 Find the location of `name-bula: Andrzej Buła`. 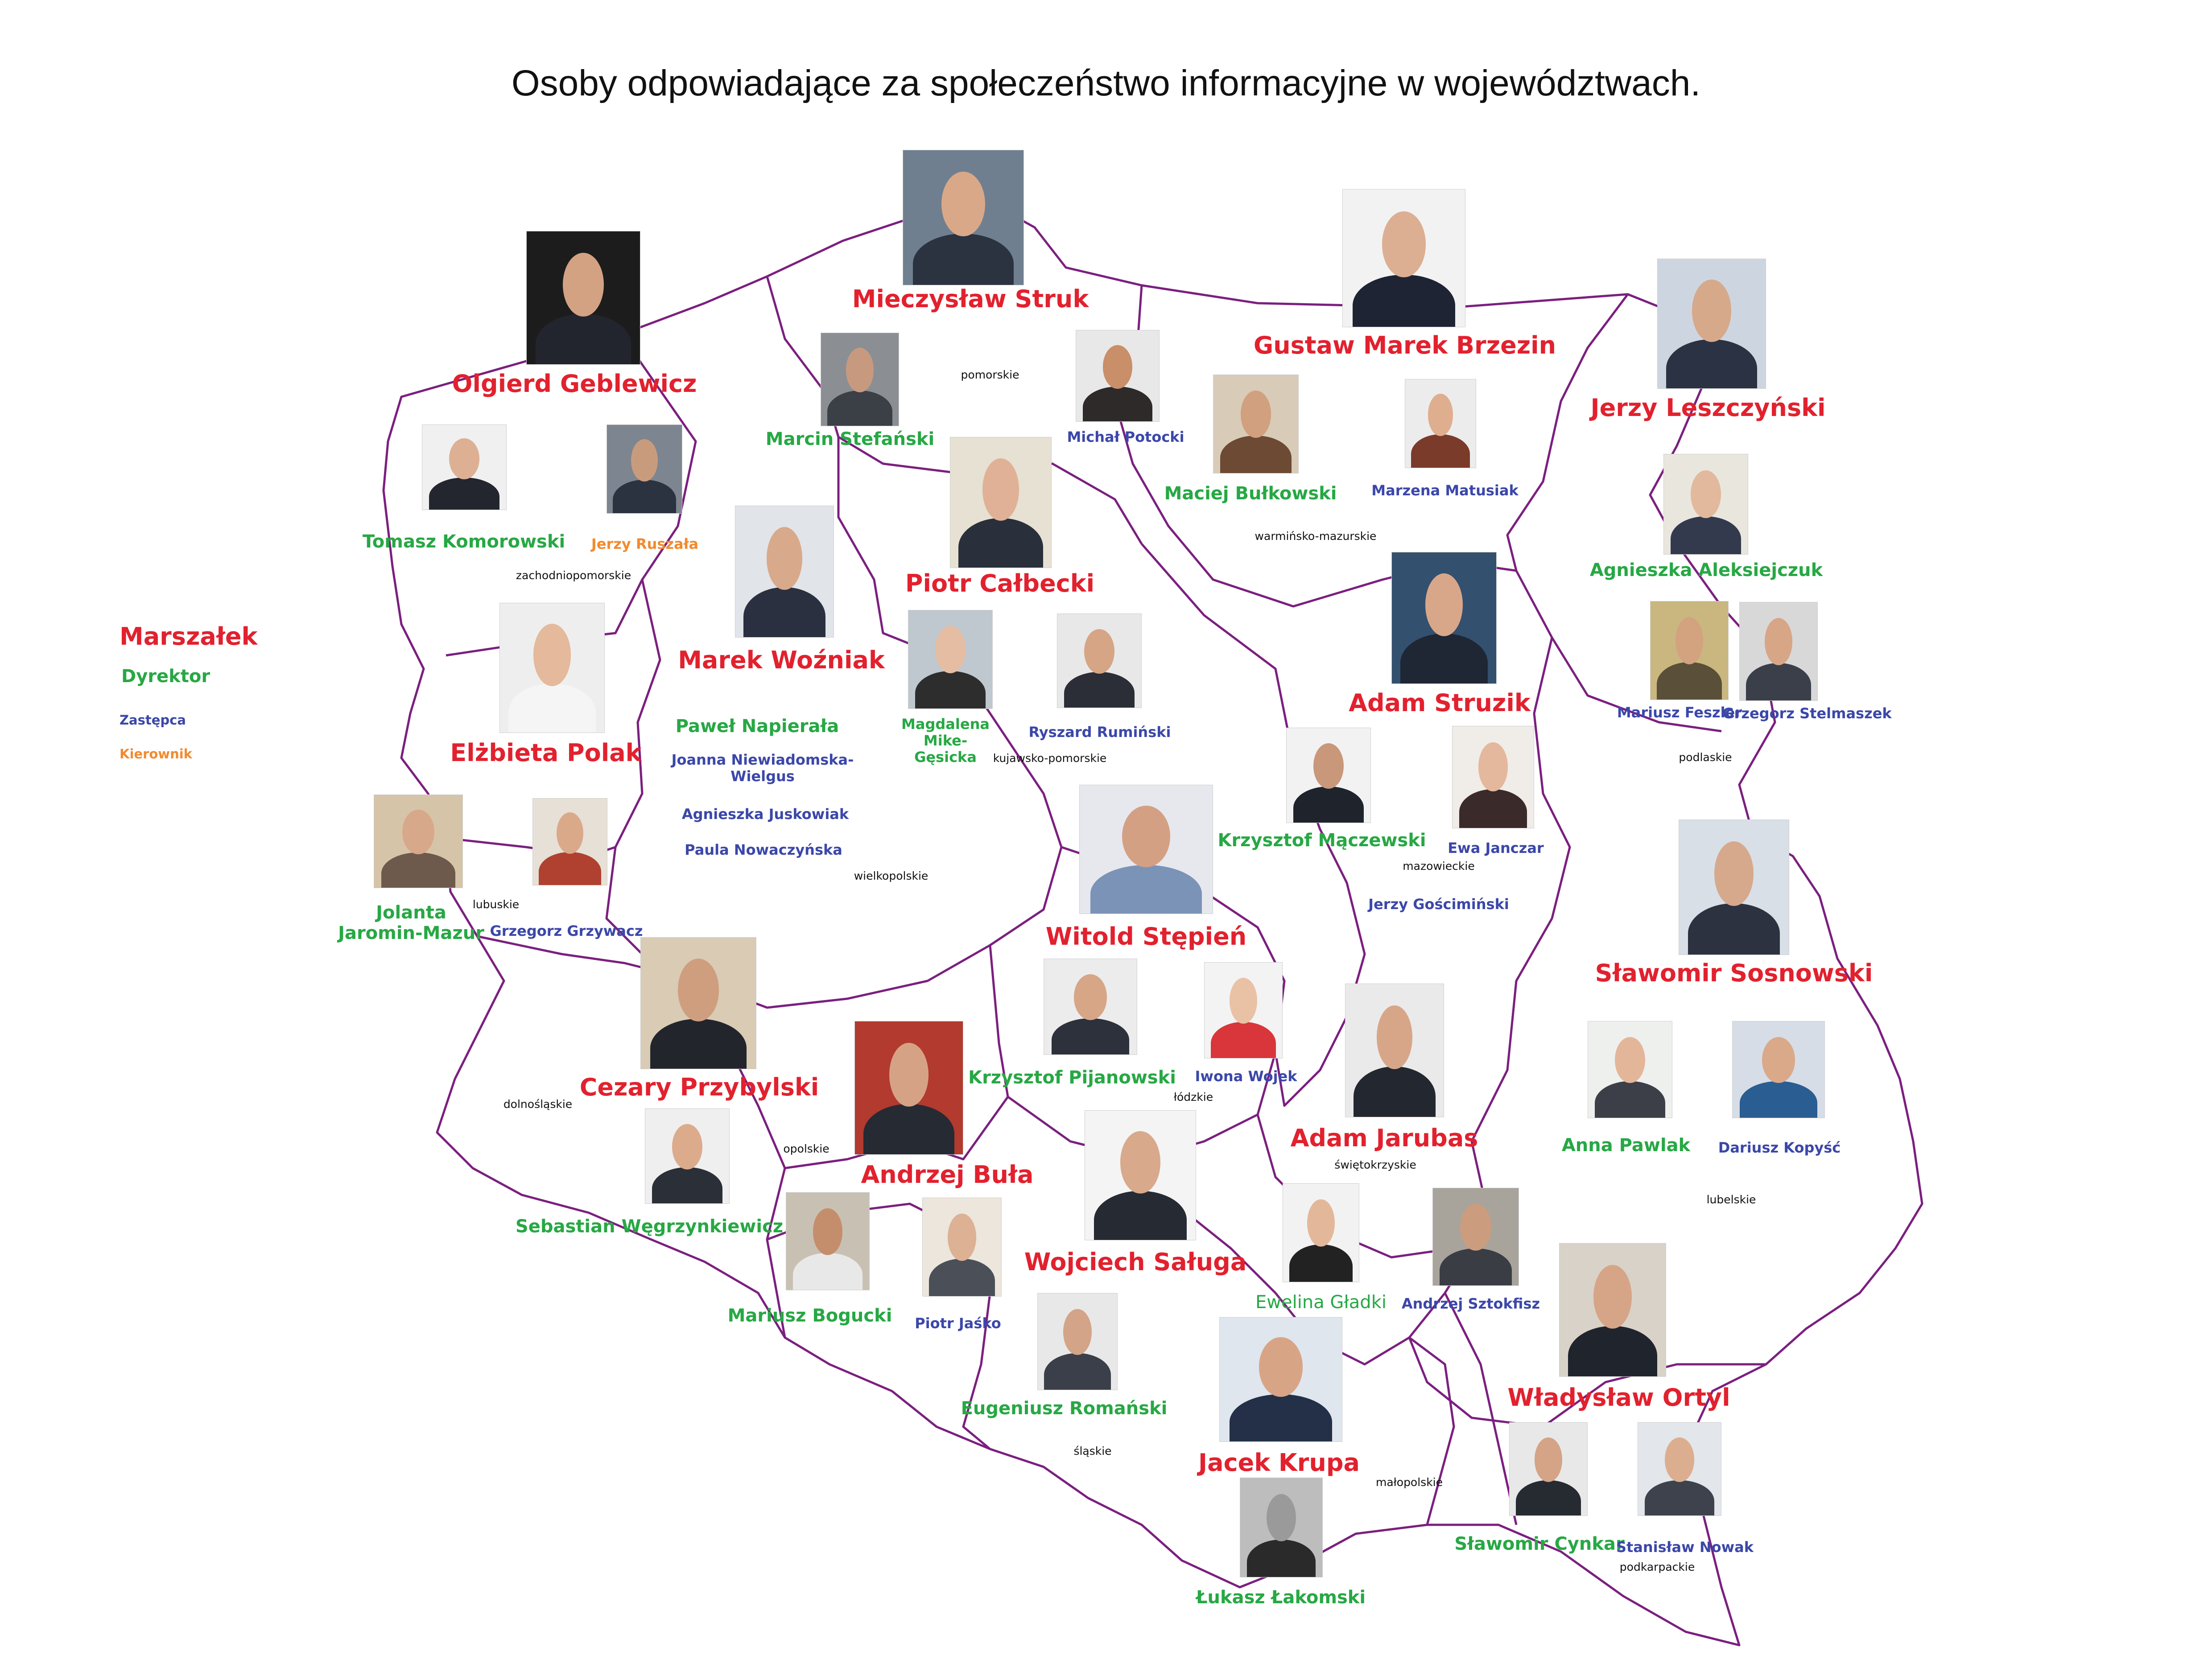

name-bula: Andrzej Buła is located at coordinates (948, 1175).